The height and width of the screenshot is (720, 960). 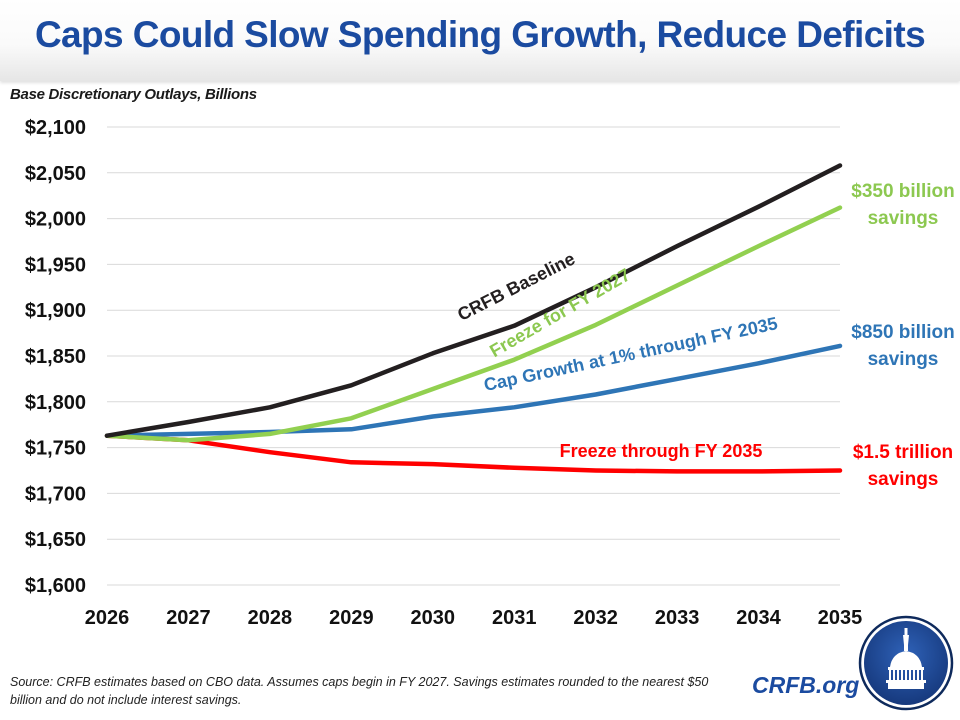 I want to click on x-tick-label: 2026, so click(x=107, y=618).